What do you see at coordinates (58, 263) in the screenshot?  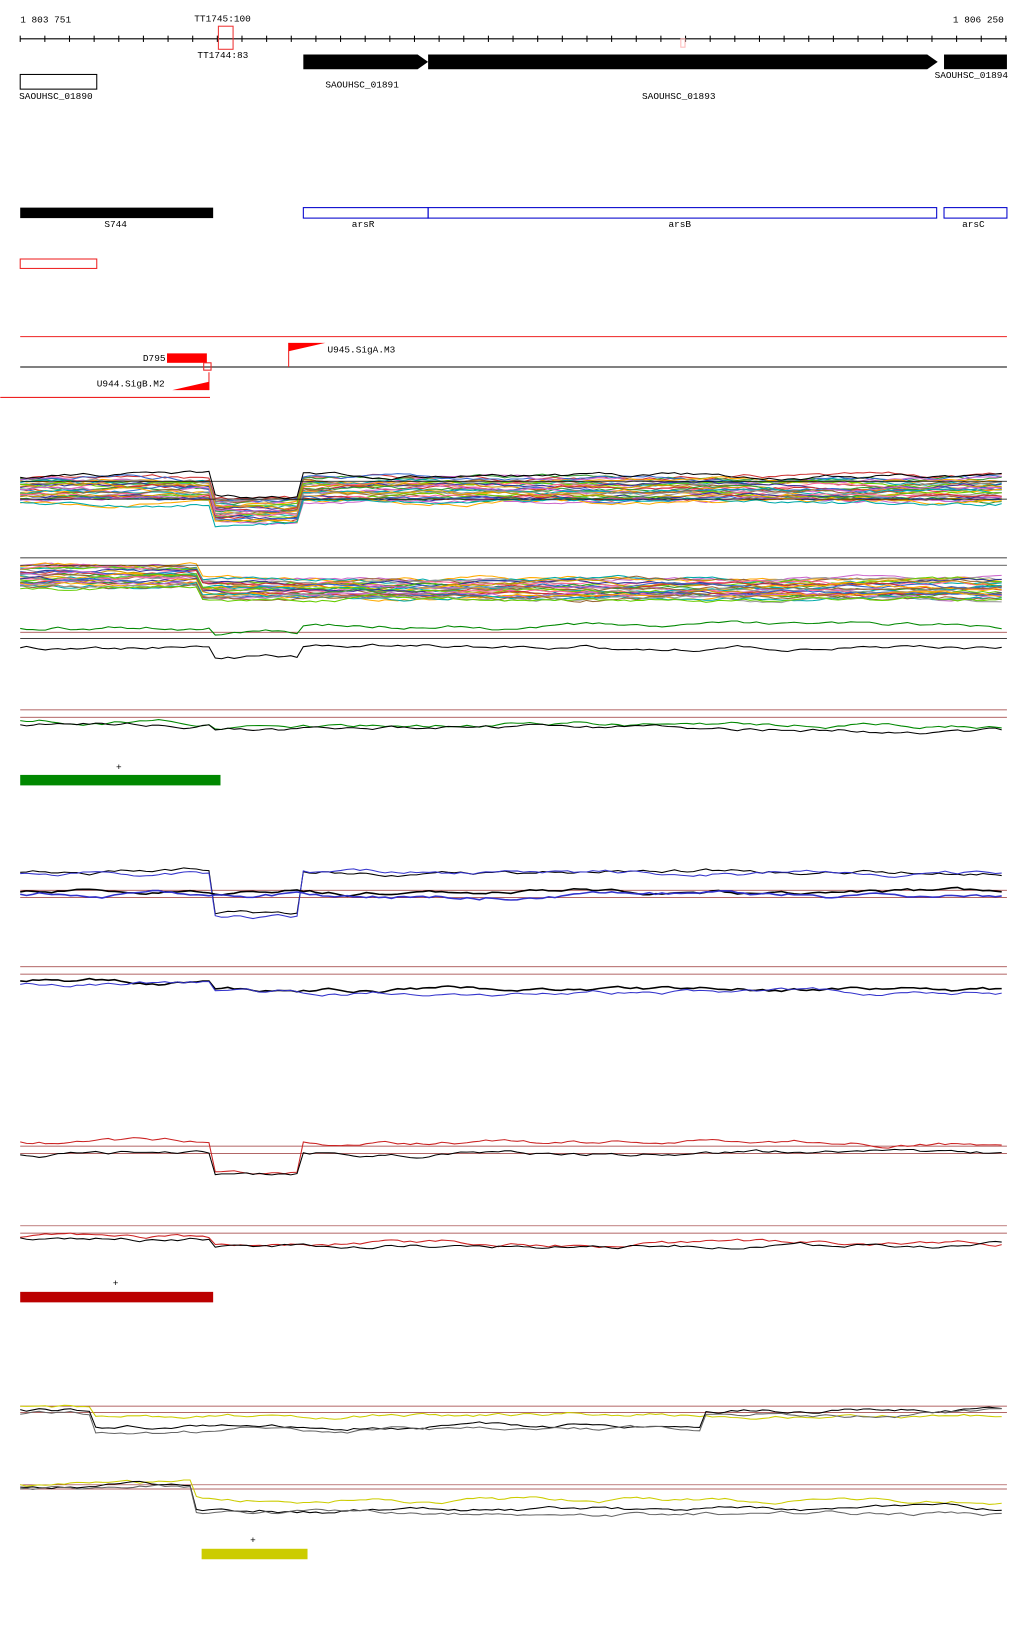 I see `region` at bounding box center [58, 263].